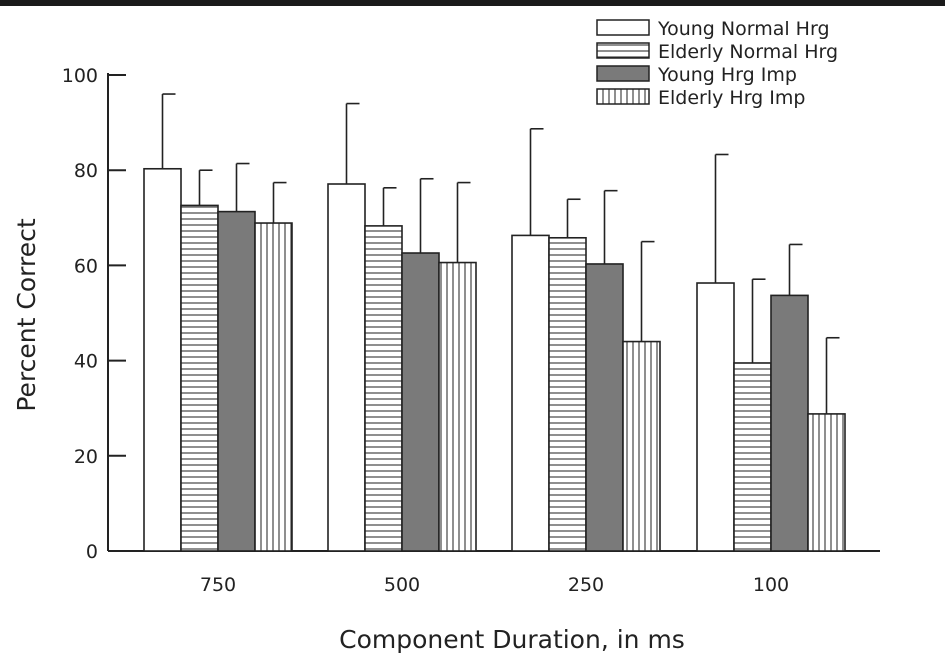  What do you see at coordinates (472, 3) in the screenshot?
I see `top-border` at bounding box center [472, 3].